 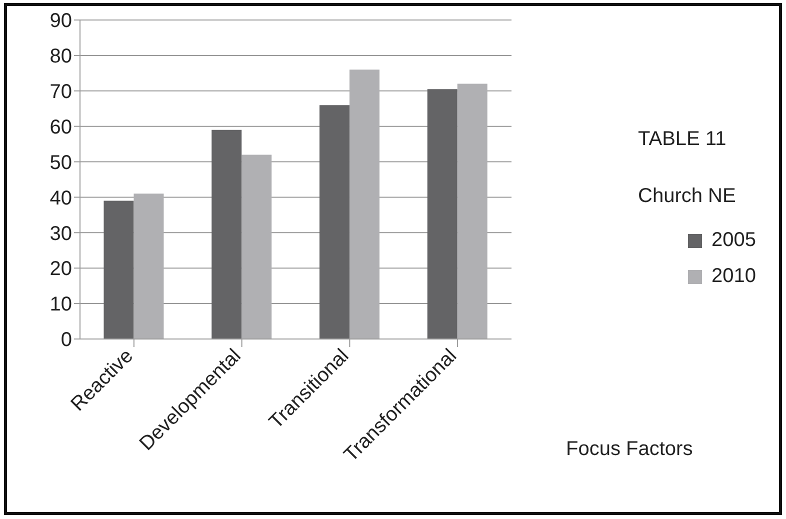 I want to click on legend-label: 2005, so click(x=734, y=240).